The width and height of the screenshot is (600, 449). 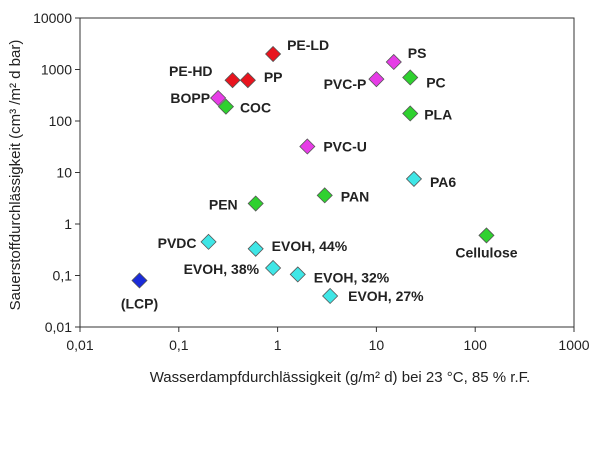 What do you see at coordinates (179, 345) in the screenshot?
I see `x-tick-label: 0,1` at bounding box center [179, 345].